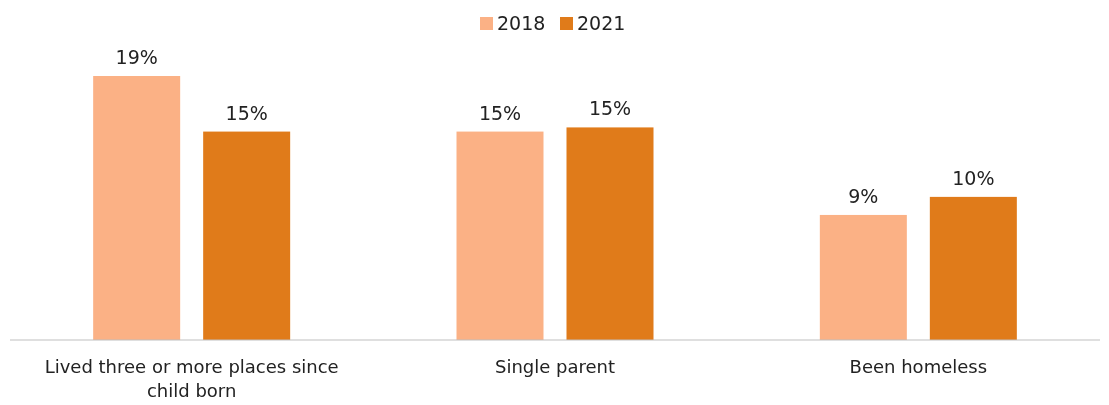 Image resolution: width=1109 pixels, height=405 pixels. I want to click on data-label: 19%, so click(136, 57).